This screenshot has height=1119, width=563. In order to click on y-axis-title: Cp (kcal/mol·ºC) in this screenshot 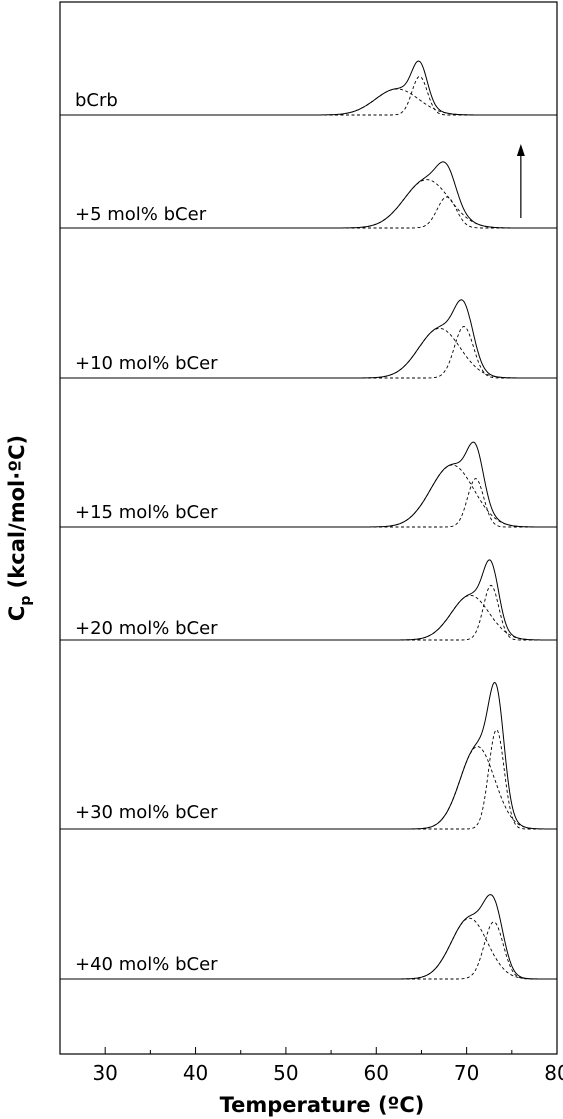, I will do `click(19, 528)`.